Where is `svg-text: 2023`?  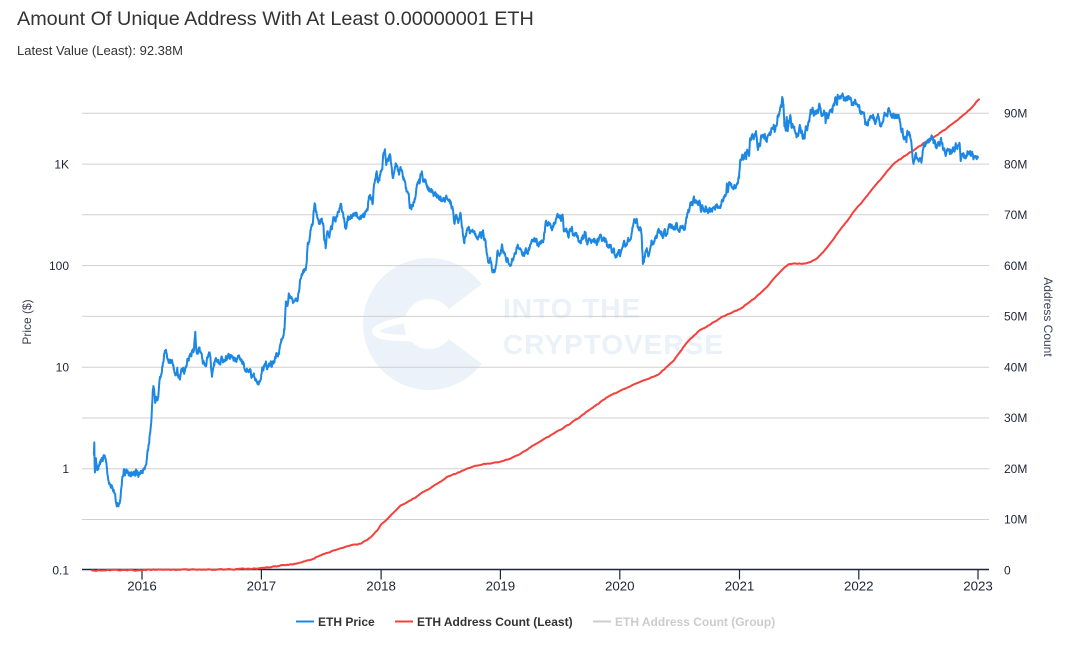
svg-text: 2023 is located at coordinates (978, 586).